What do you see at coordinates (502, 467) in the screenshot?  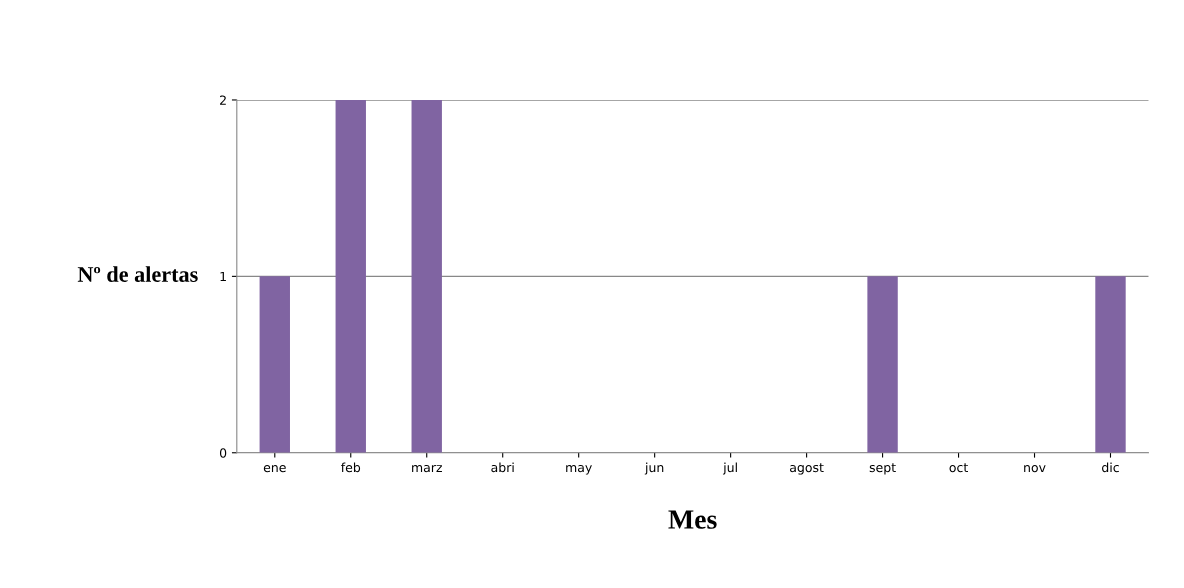 I see `x-tick-label: abri` at bounding box center [502, 467].